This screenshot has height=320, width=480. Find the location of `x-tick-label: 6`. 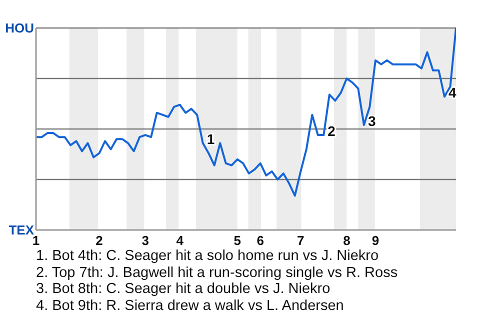

x-tick-label: 6 is located at coordinates (260, 240).